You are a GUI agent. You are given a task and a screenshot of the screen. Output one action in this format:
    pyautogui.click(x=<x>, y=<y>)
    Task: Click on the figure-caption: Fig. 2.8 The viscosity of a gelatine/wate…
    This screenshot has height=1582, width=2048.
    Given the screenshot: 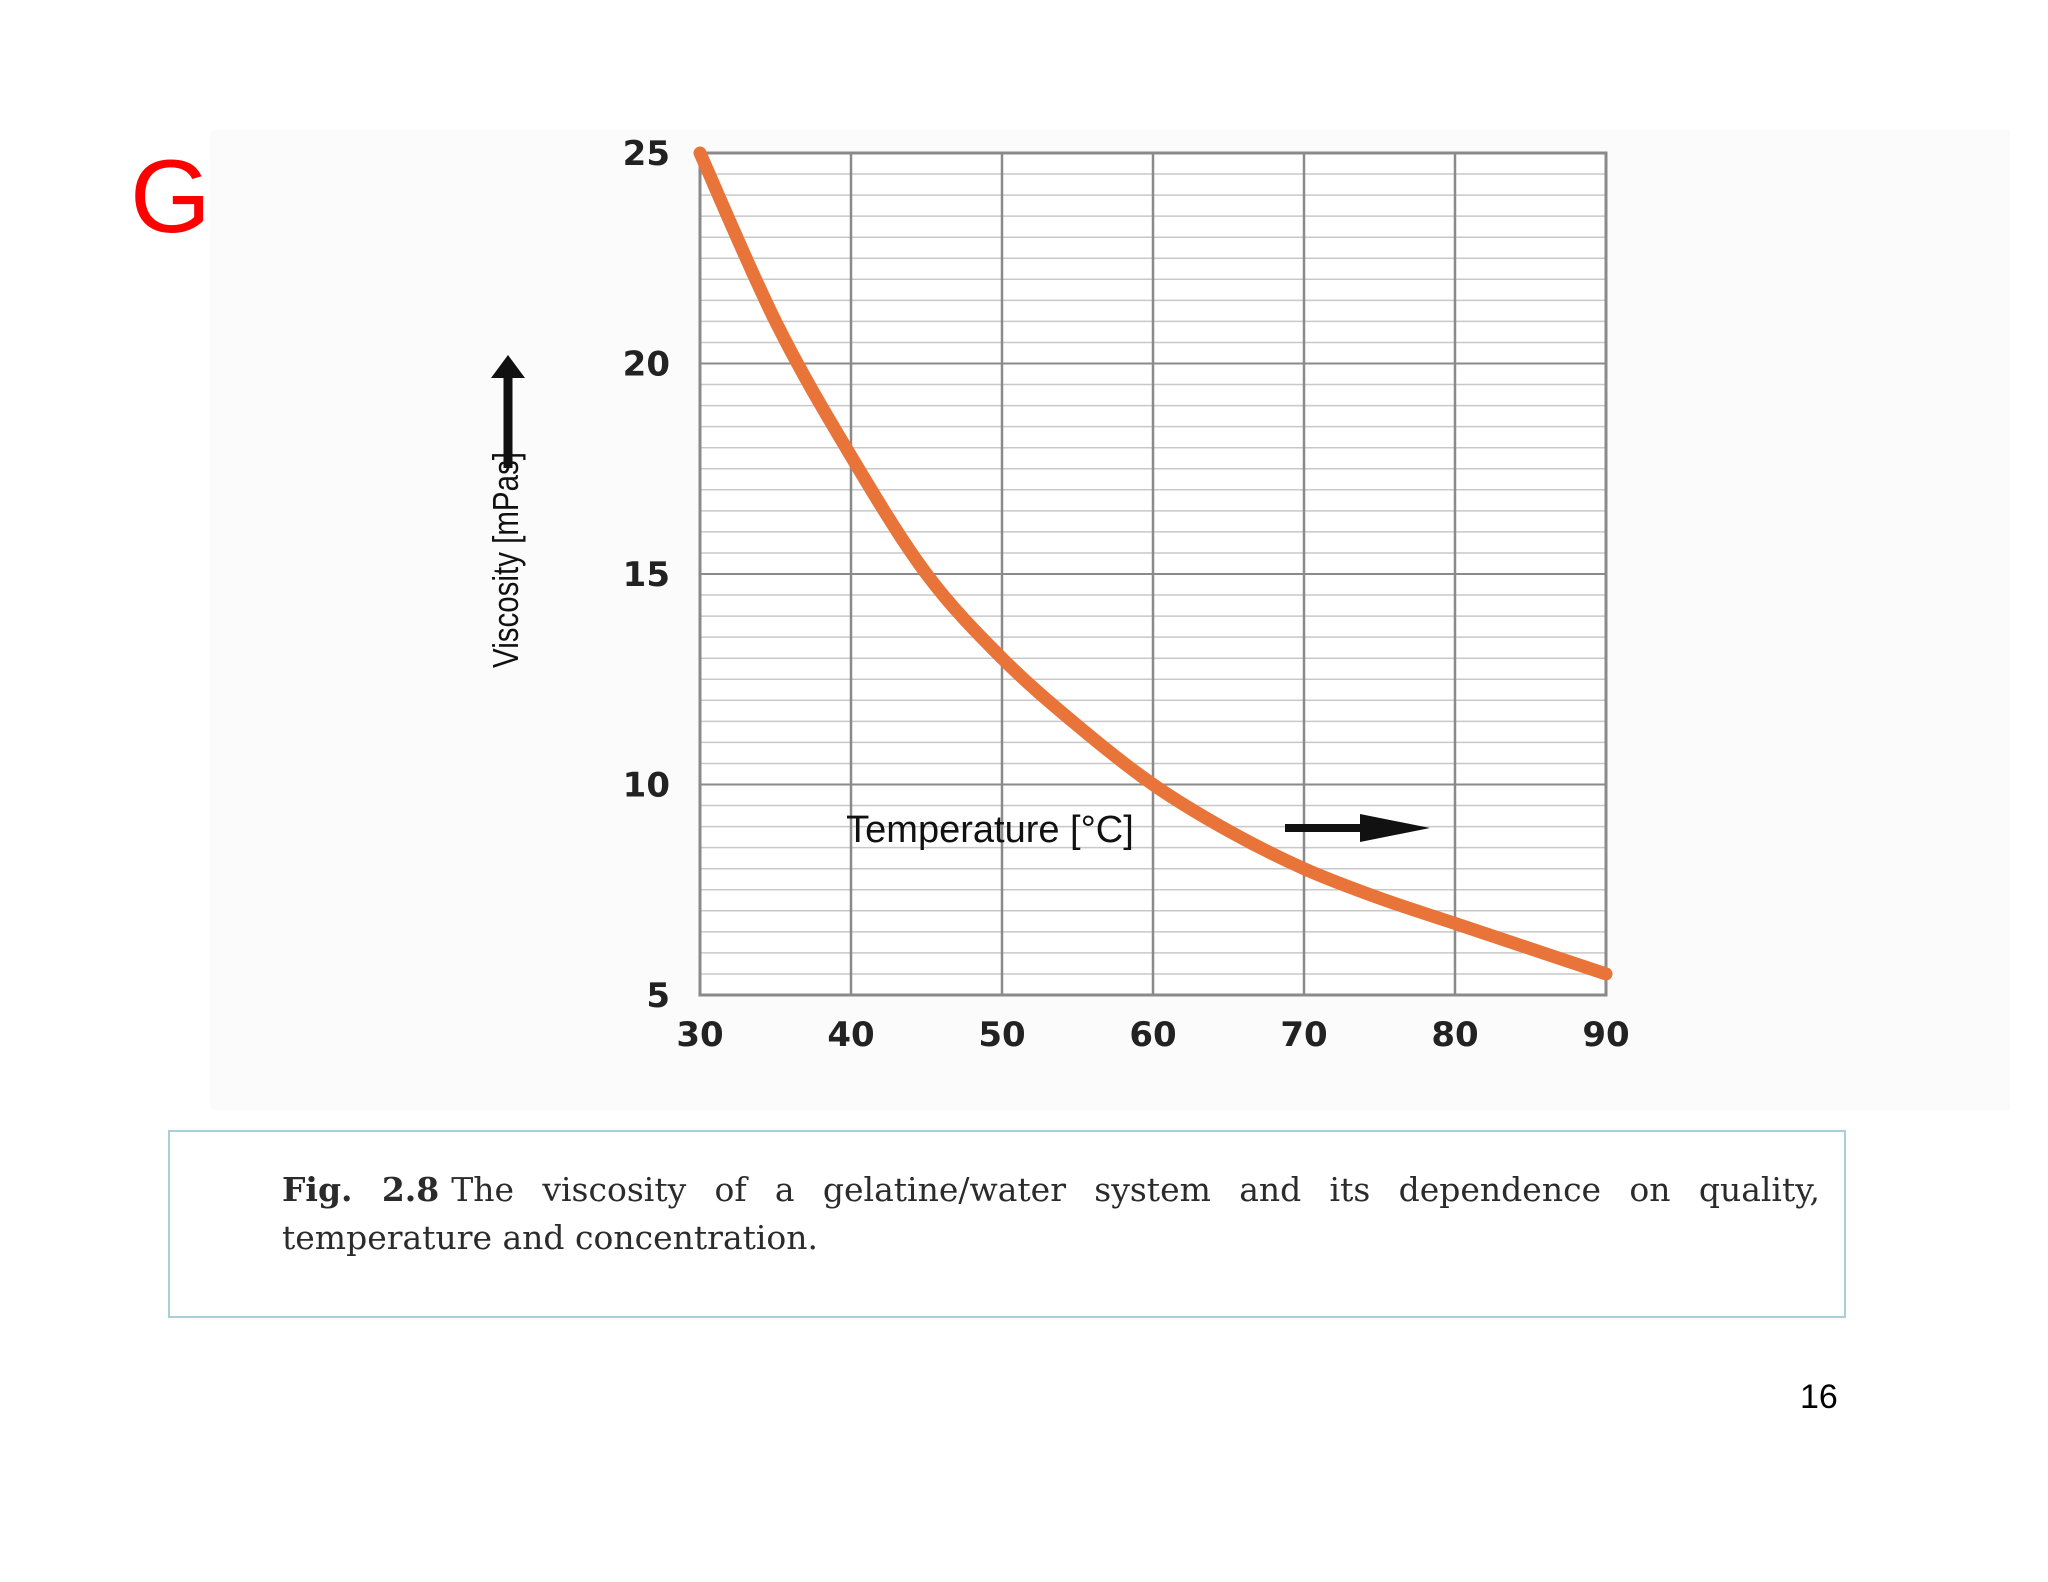 What is the action you would take?
    pyautogui.click(x=1051, y=1214)
    